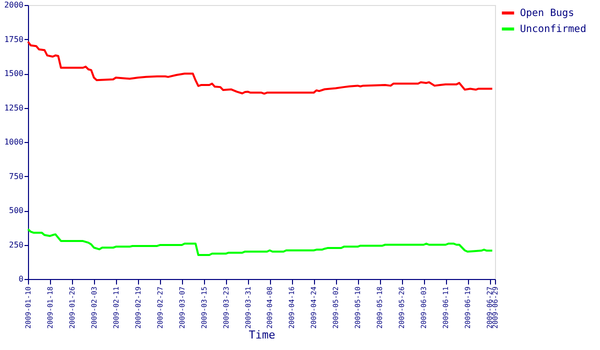 This screenshot has width=600, height=350. I want to click on y-tick-label: 500, so click(16, 210).